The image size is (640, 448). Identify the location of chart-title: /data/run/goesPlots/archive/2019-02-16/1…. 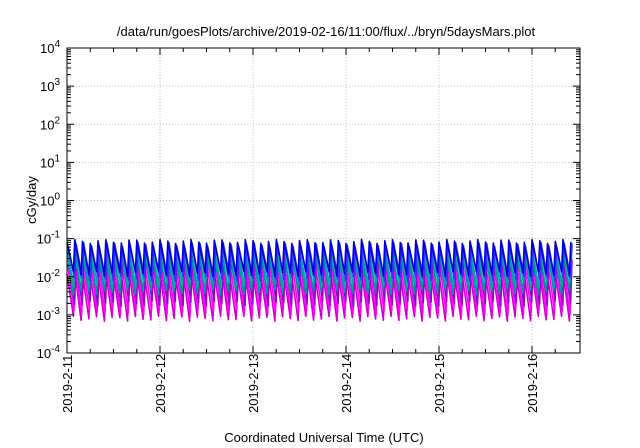
(326, 31).